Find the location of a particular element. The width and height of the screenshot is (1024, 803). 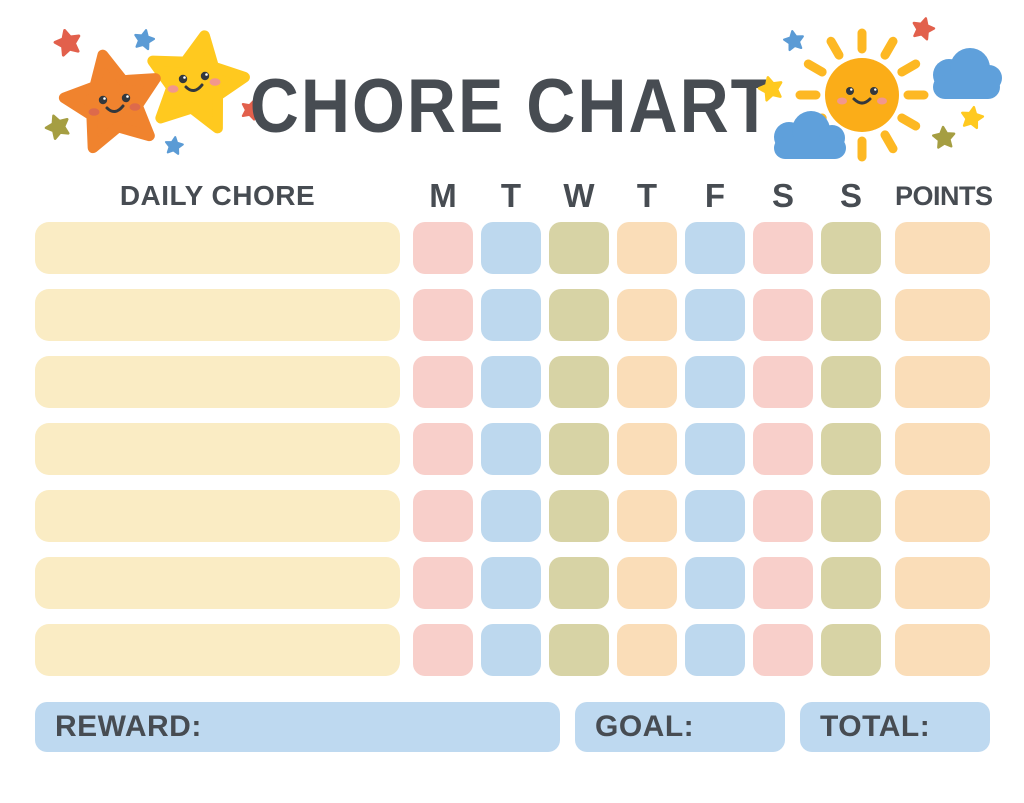

footer: REWARD: GOAL: TOTAL: is located at coordinates (512, 727).